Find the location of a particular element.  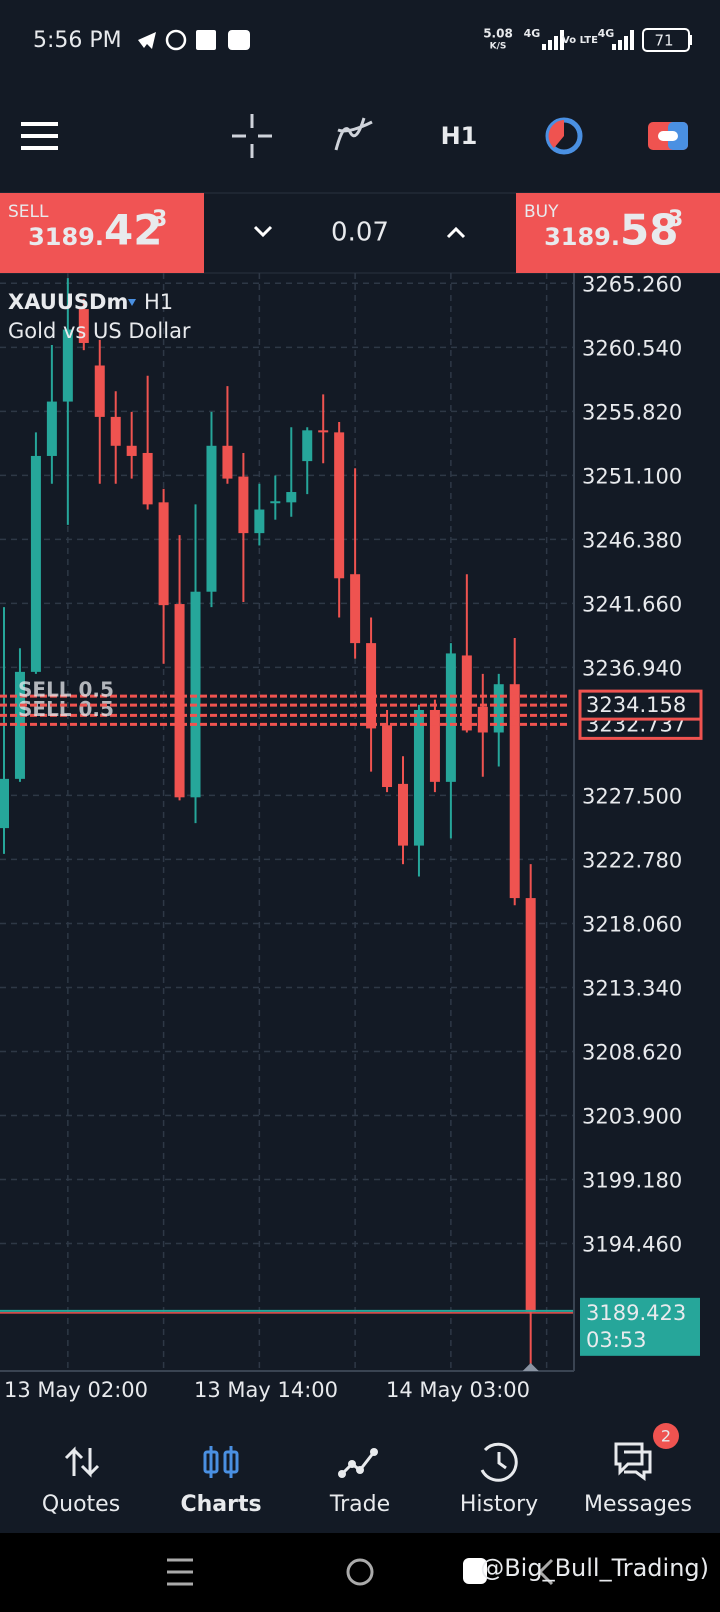

order-price: 3234.158 is located at coordinates (636, 705).